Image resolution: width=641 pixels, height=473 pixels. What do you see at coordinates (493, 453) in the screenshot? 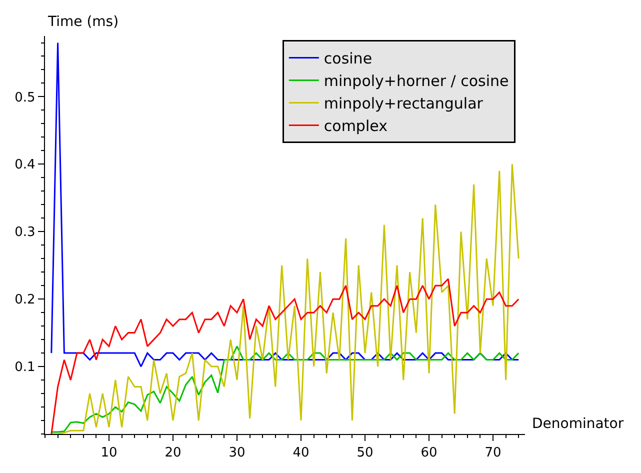
I see `x-tick-label: 70` at bounding box center [493, 453].